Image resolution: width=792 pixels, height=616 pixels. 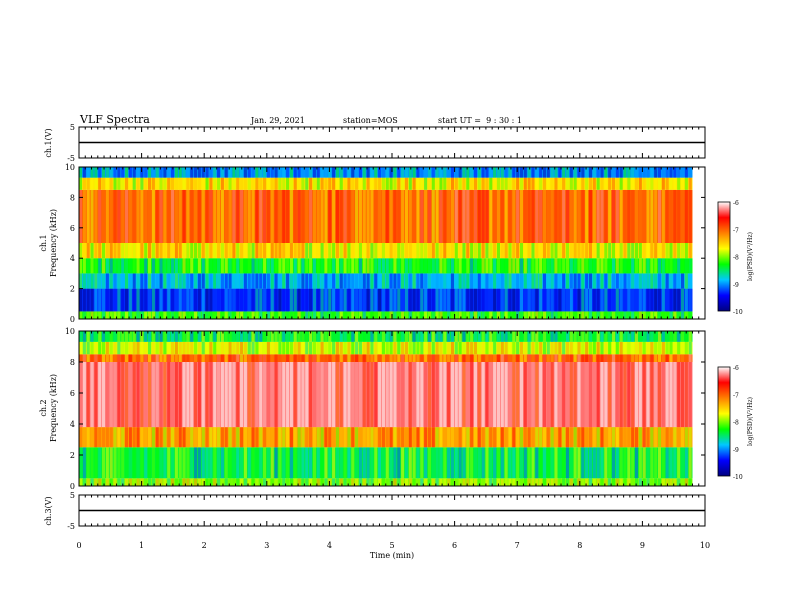 I want to click on x-tick-label: 6, so click(x=454, y=545).